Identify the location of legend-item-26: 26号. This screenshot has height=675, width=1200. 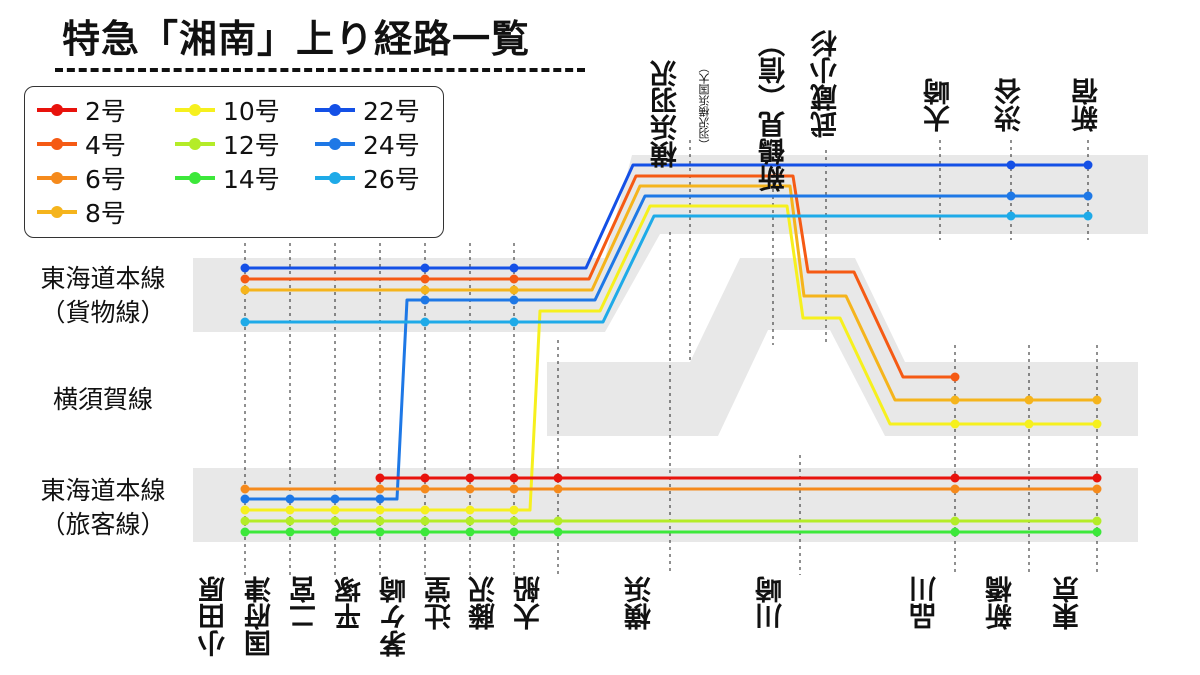
(366, 178).